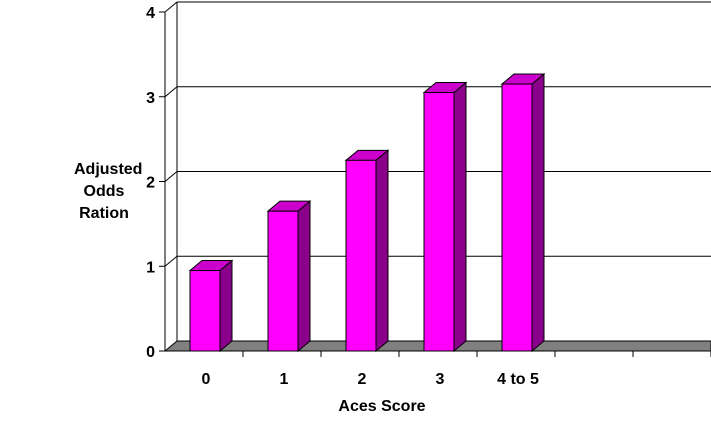 The width and height of the screenshot is (711, 426). I want to click on x-tick-label: 3, so click(440, 379).